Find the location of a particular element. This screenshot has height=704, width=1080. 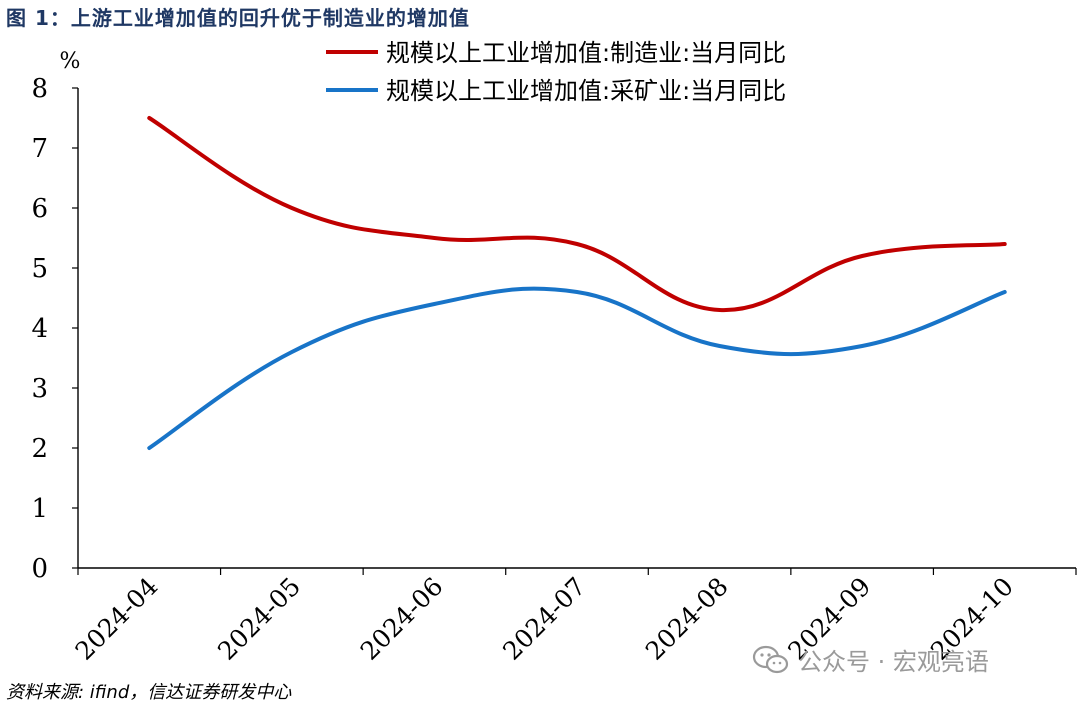

watermark: 公众号 · 宏观亮语 is located at coordinates (870, 659).